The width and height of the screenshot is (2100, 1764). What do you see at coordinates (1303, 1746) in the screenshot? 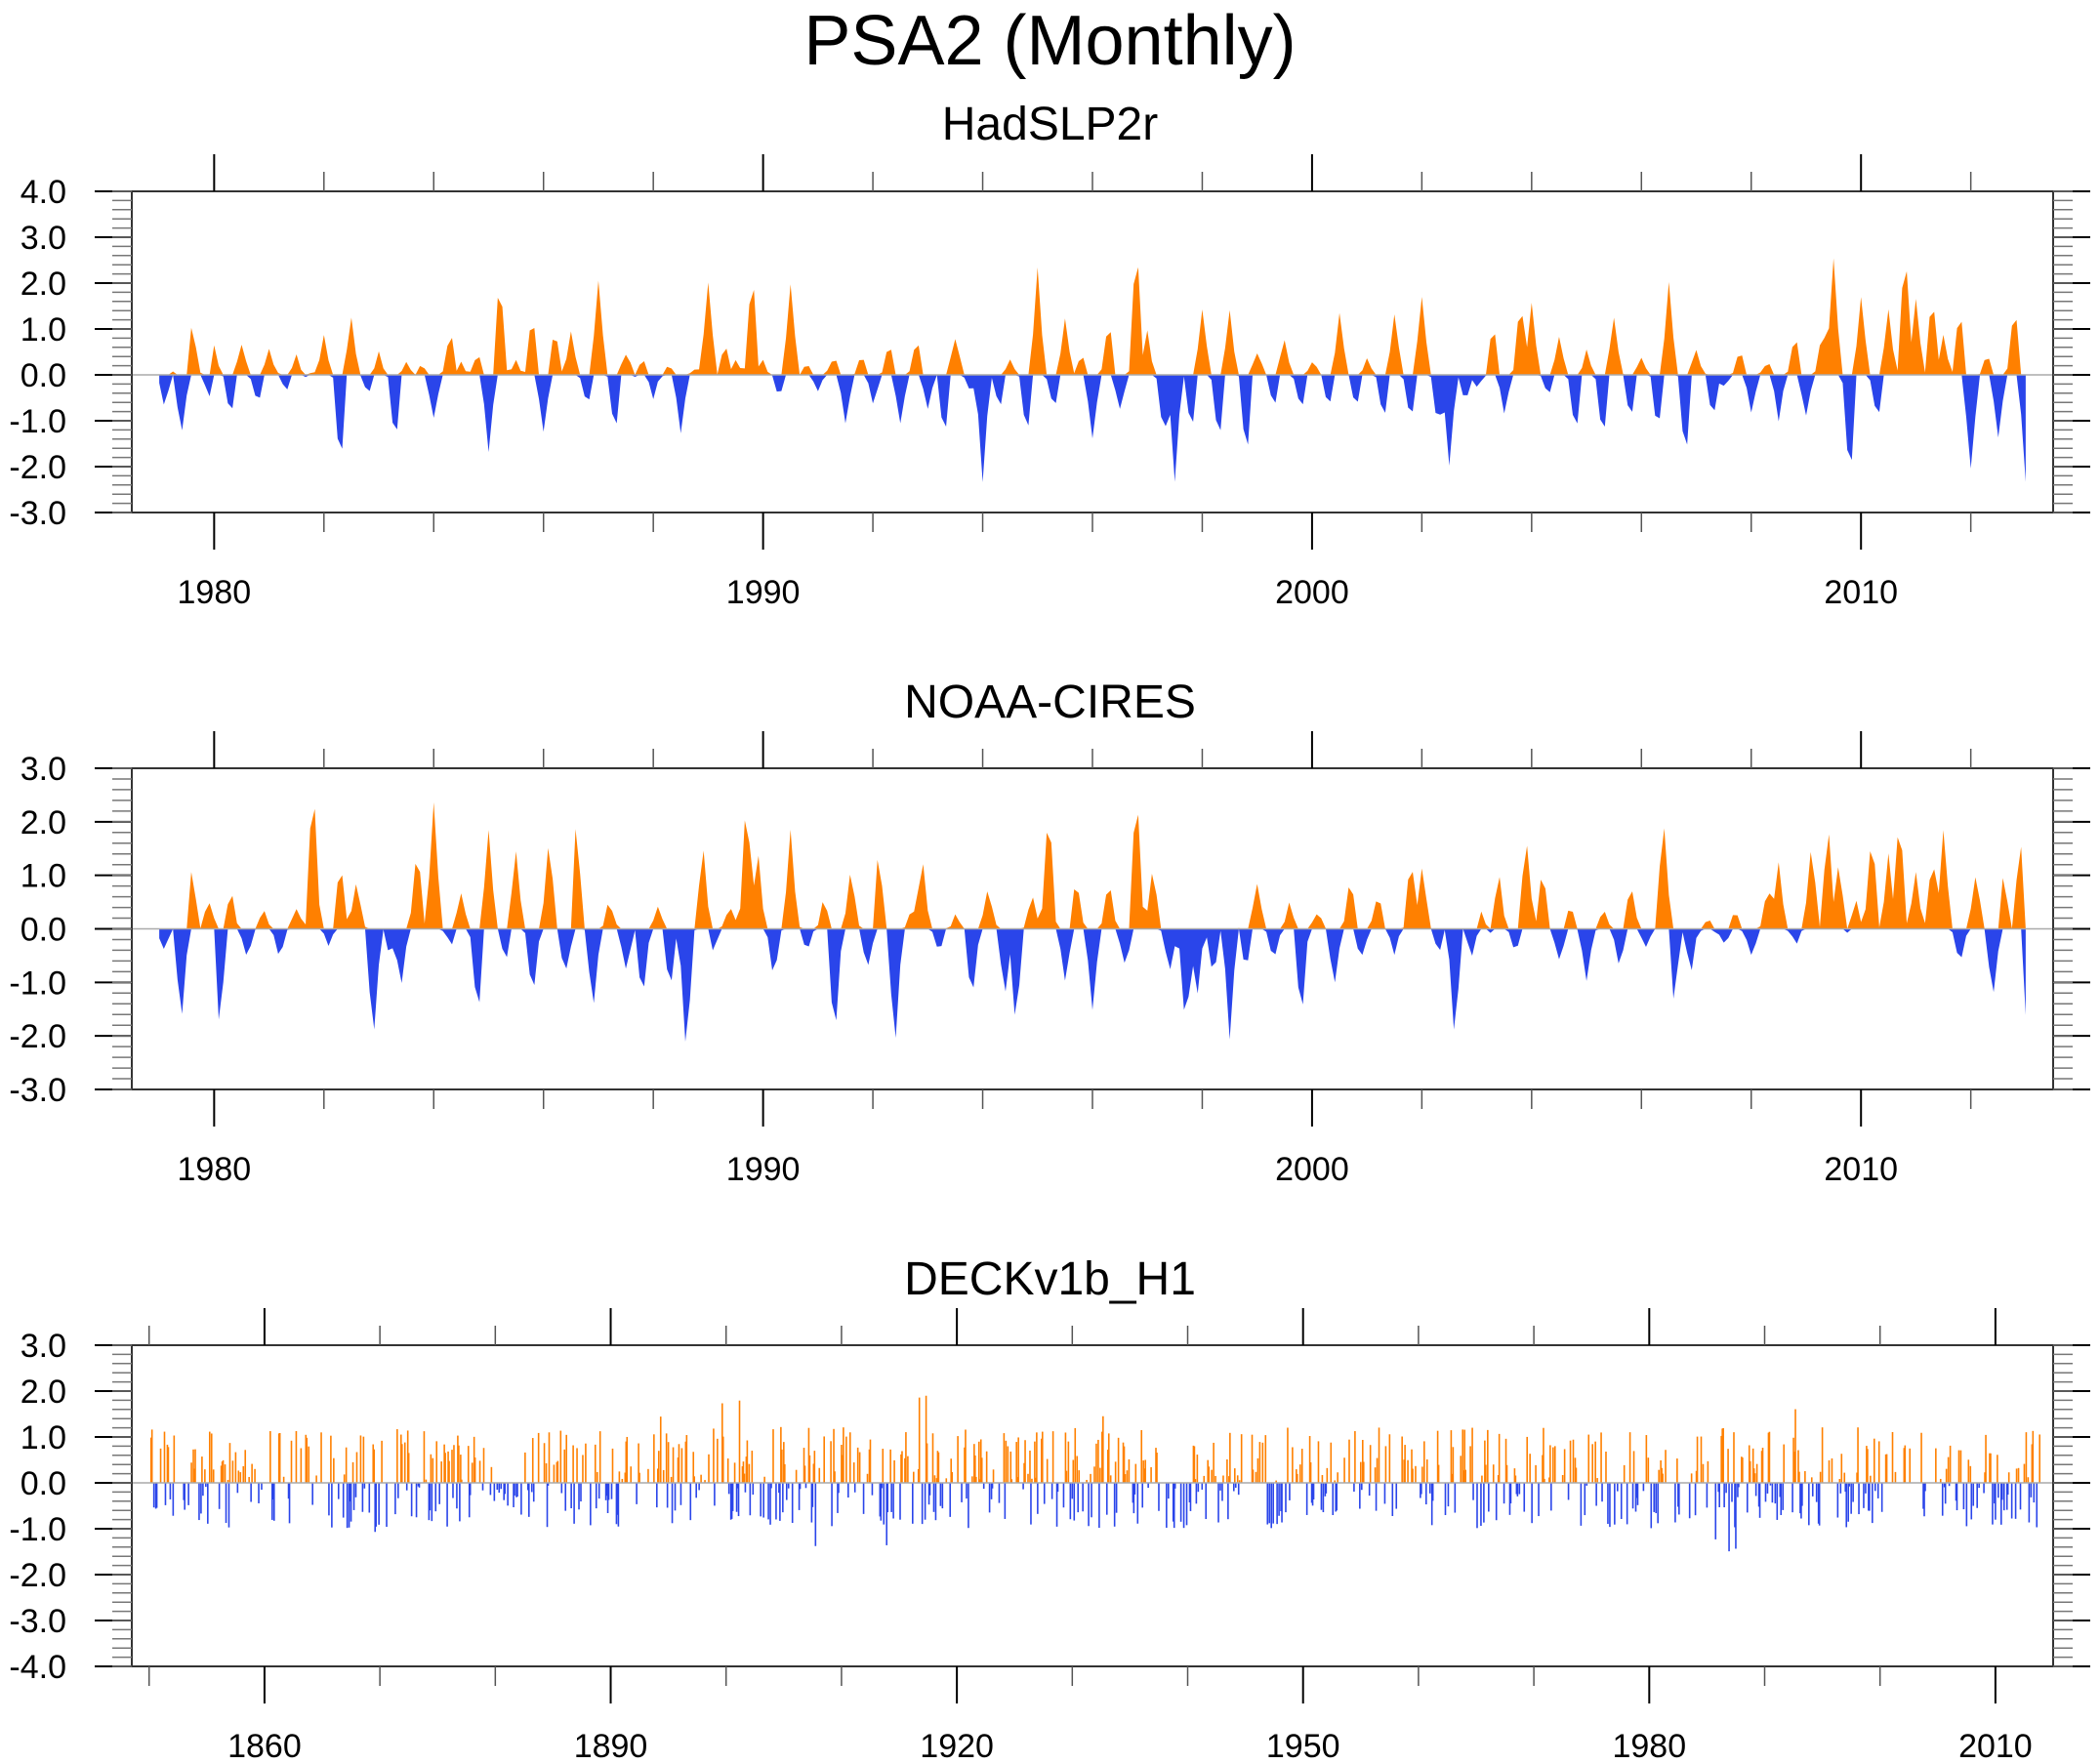
I see `xtick-label: 1950` at bounding box center [1303, 1746].